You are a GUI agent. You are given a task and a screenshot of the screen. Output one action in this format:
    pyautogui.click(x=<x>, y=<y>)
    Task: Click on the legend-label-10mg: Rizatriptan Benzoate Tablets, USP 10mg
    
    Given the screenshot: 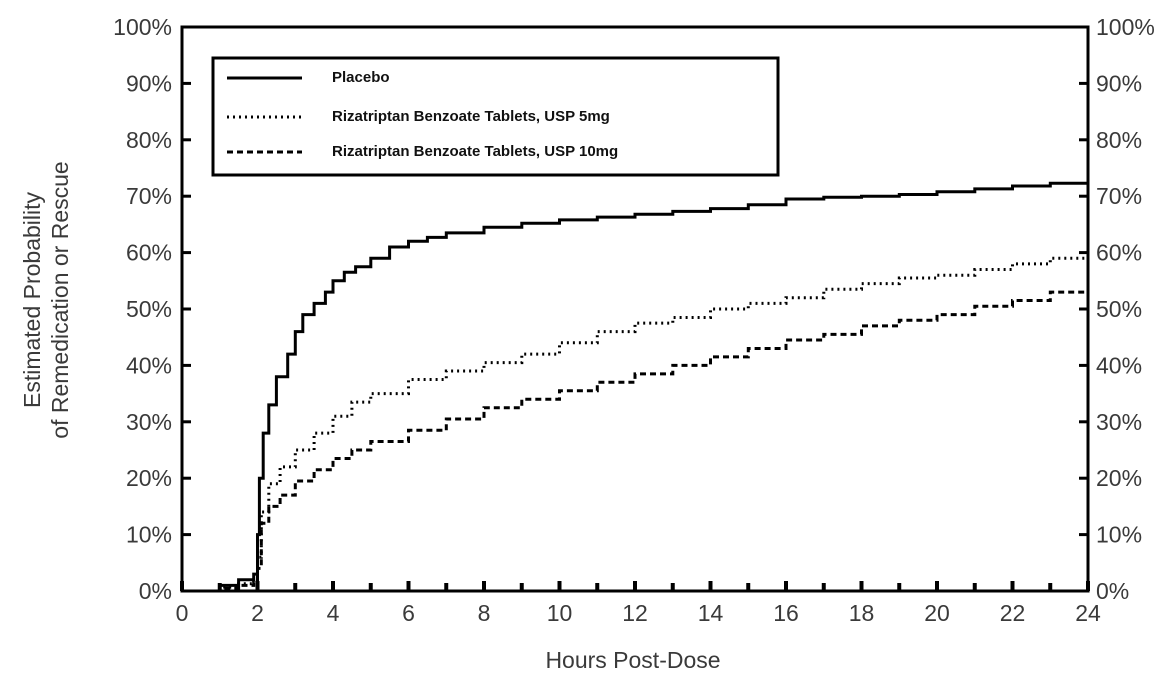 What is the action you would take?
    pyautogui.click(x=475, y=151)
    